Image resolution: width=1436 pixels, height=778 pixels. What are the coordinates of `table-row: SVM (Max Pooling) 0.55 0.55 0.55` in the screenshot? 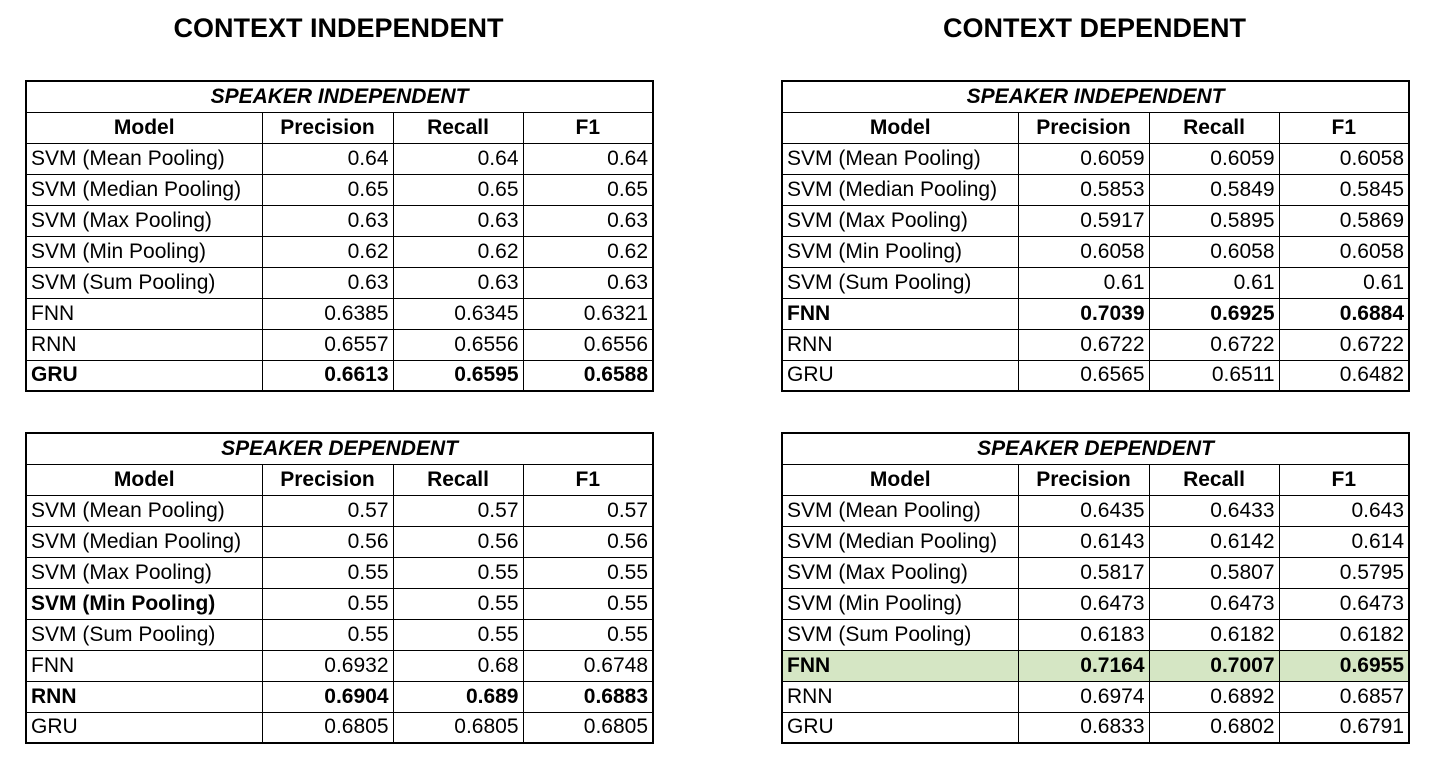 It's located at (339, 572).